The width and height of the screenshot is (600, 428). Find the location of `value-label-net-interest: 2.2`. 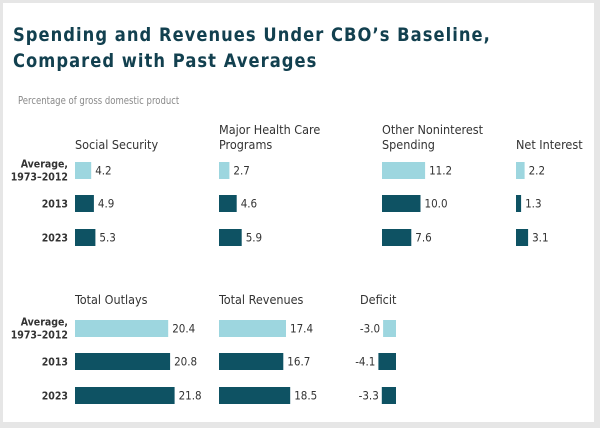

value-label-net-interest: 2.2 is located at coordinates (537, 171).